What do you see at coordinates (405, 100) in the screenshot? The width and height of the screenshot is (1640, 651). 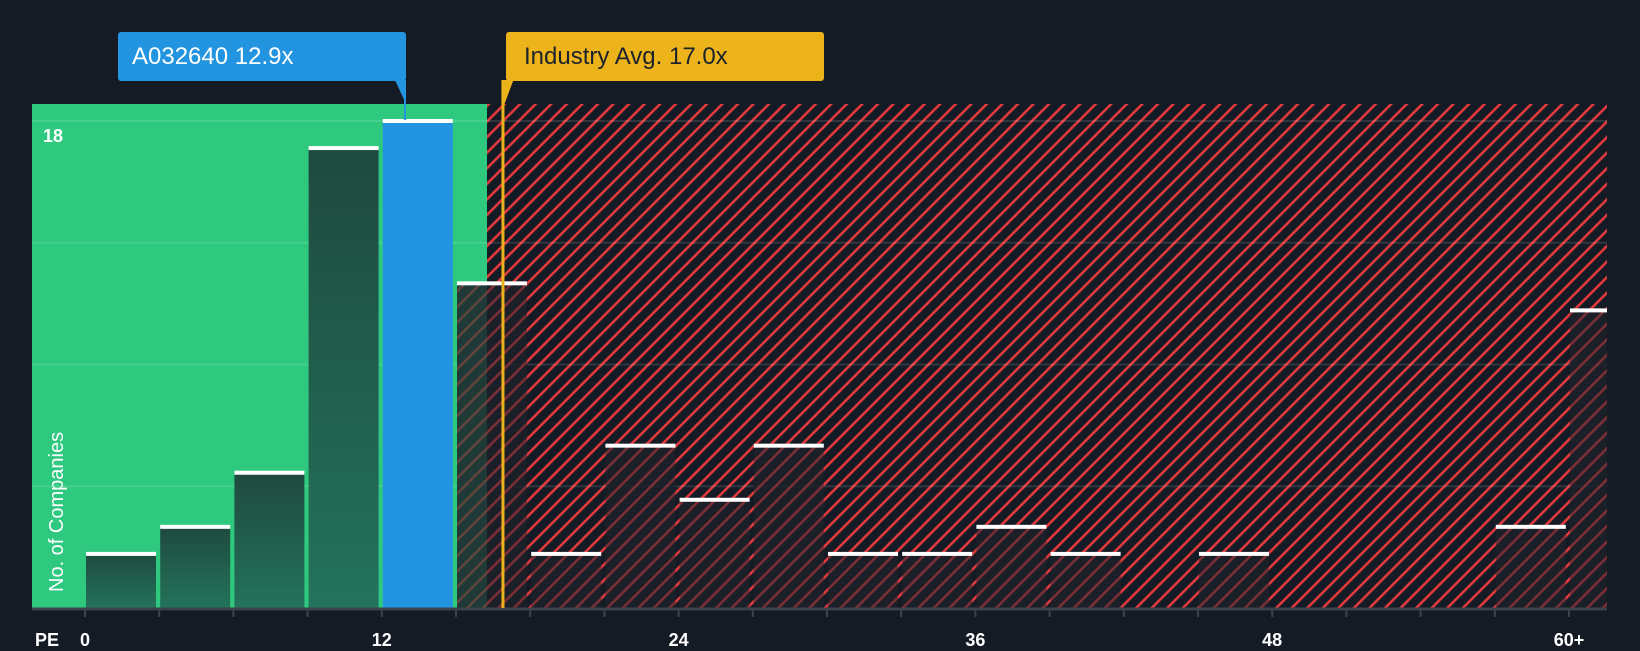 I see `company-pe-line` at bounding box center [405, 100].